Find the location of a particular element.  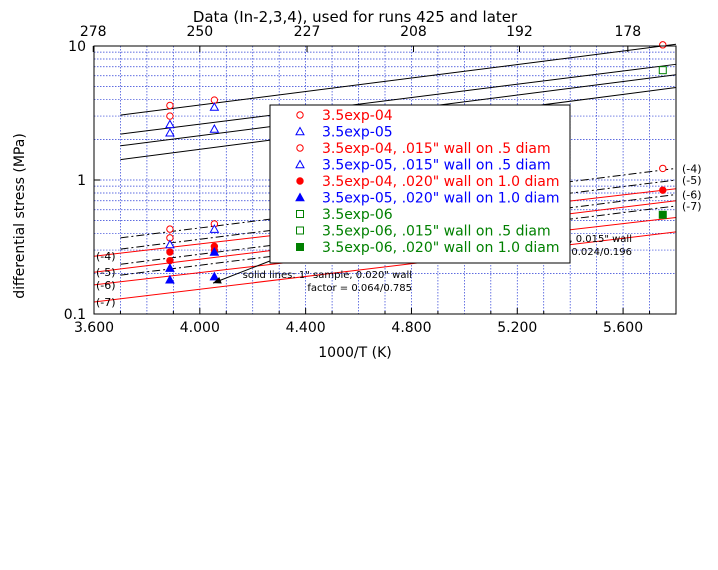

dashed-line-label: (-5) is located at coordinates (692, 180).